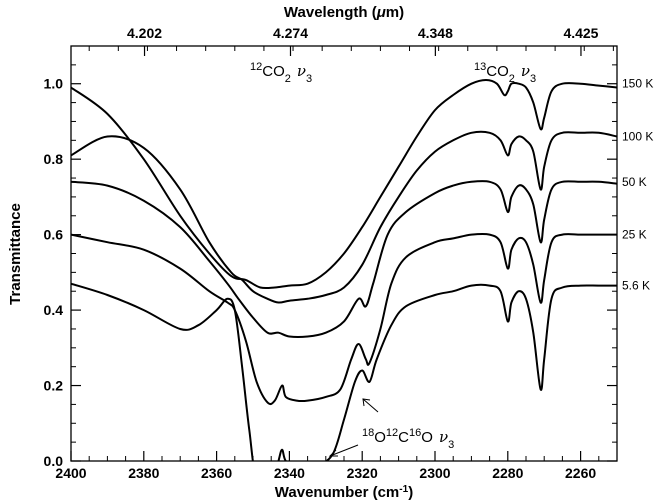  I want to click on x-tick-label: 2260, so click(580, 473).